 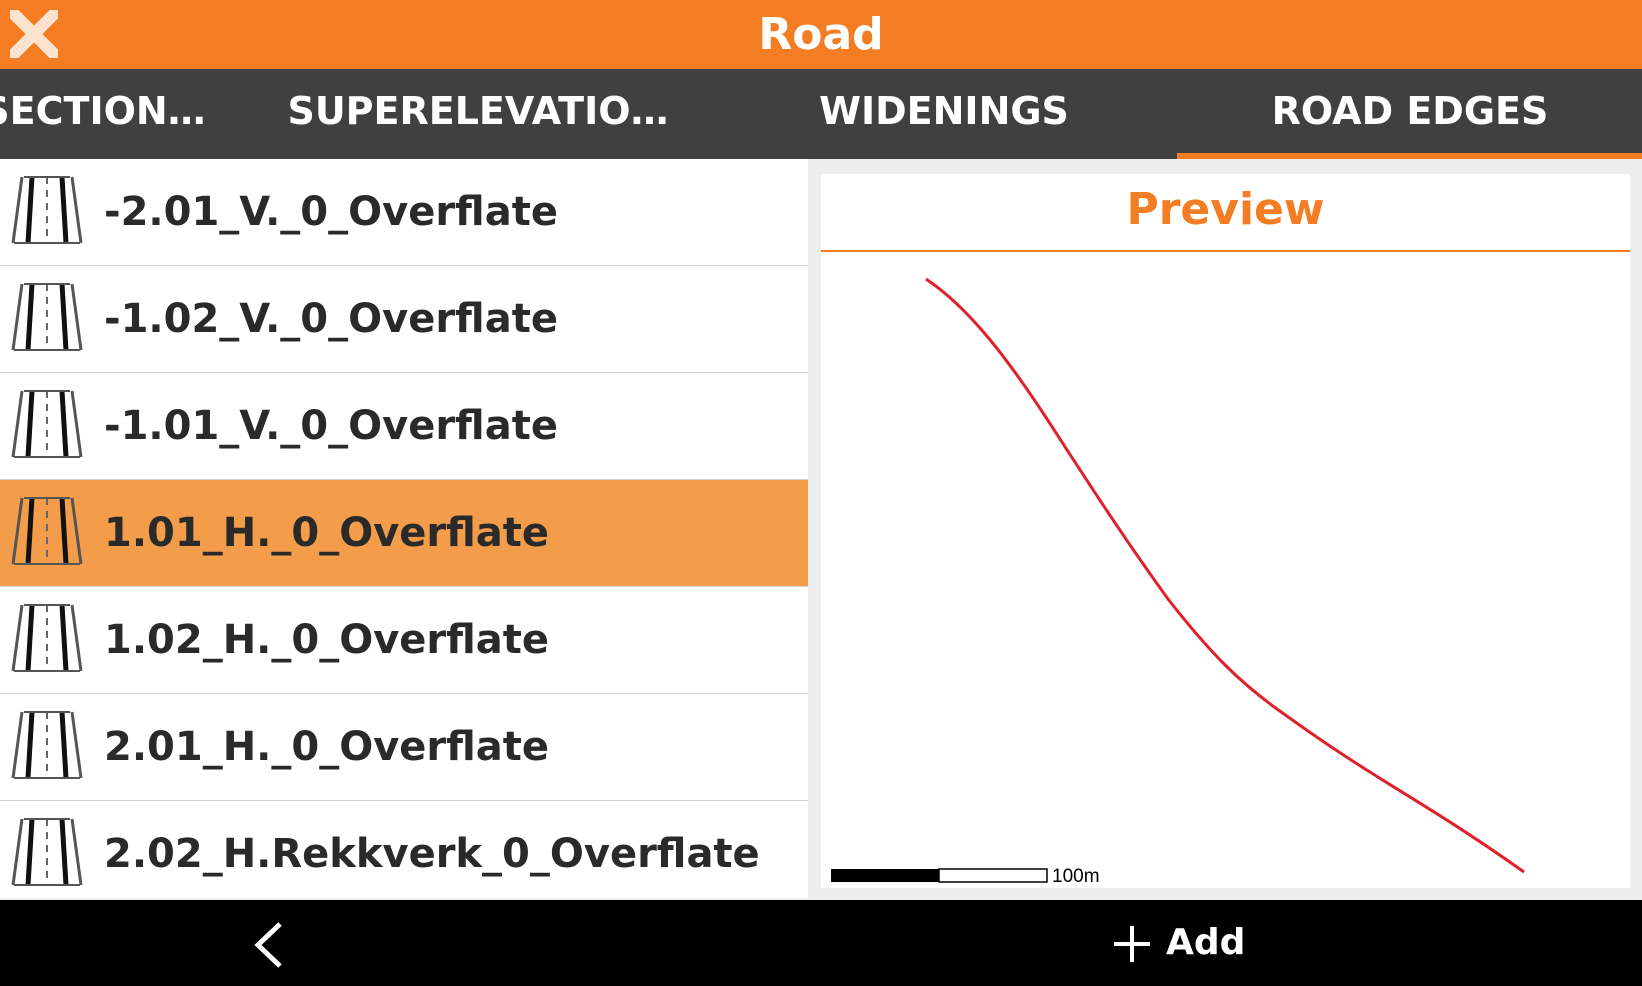 What do you see at coordinates (327, 747) in the screenshot?
I see `item-label: 2.01_H._0_Overflate` at bounding box center [327, 747].